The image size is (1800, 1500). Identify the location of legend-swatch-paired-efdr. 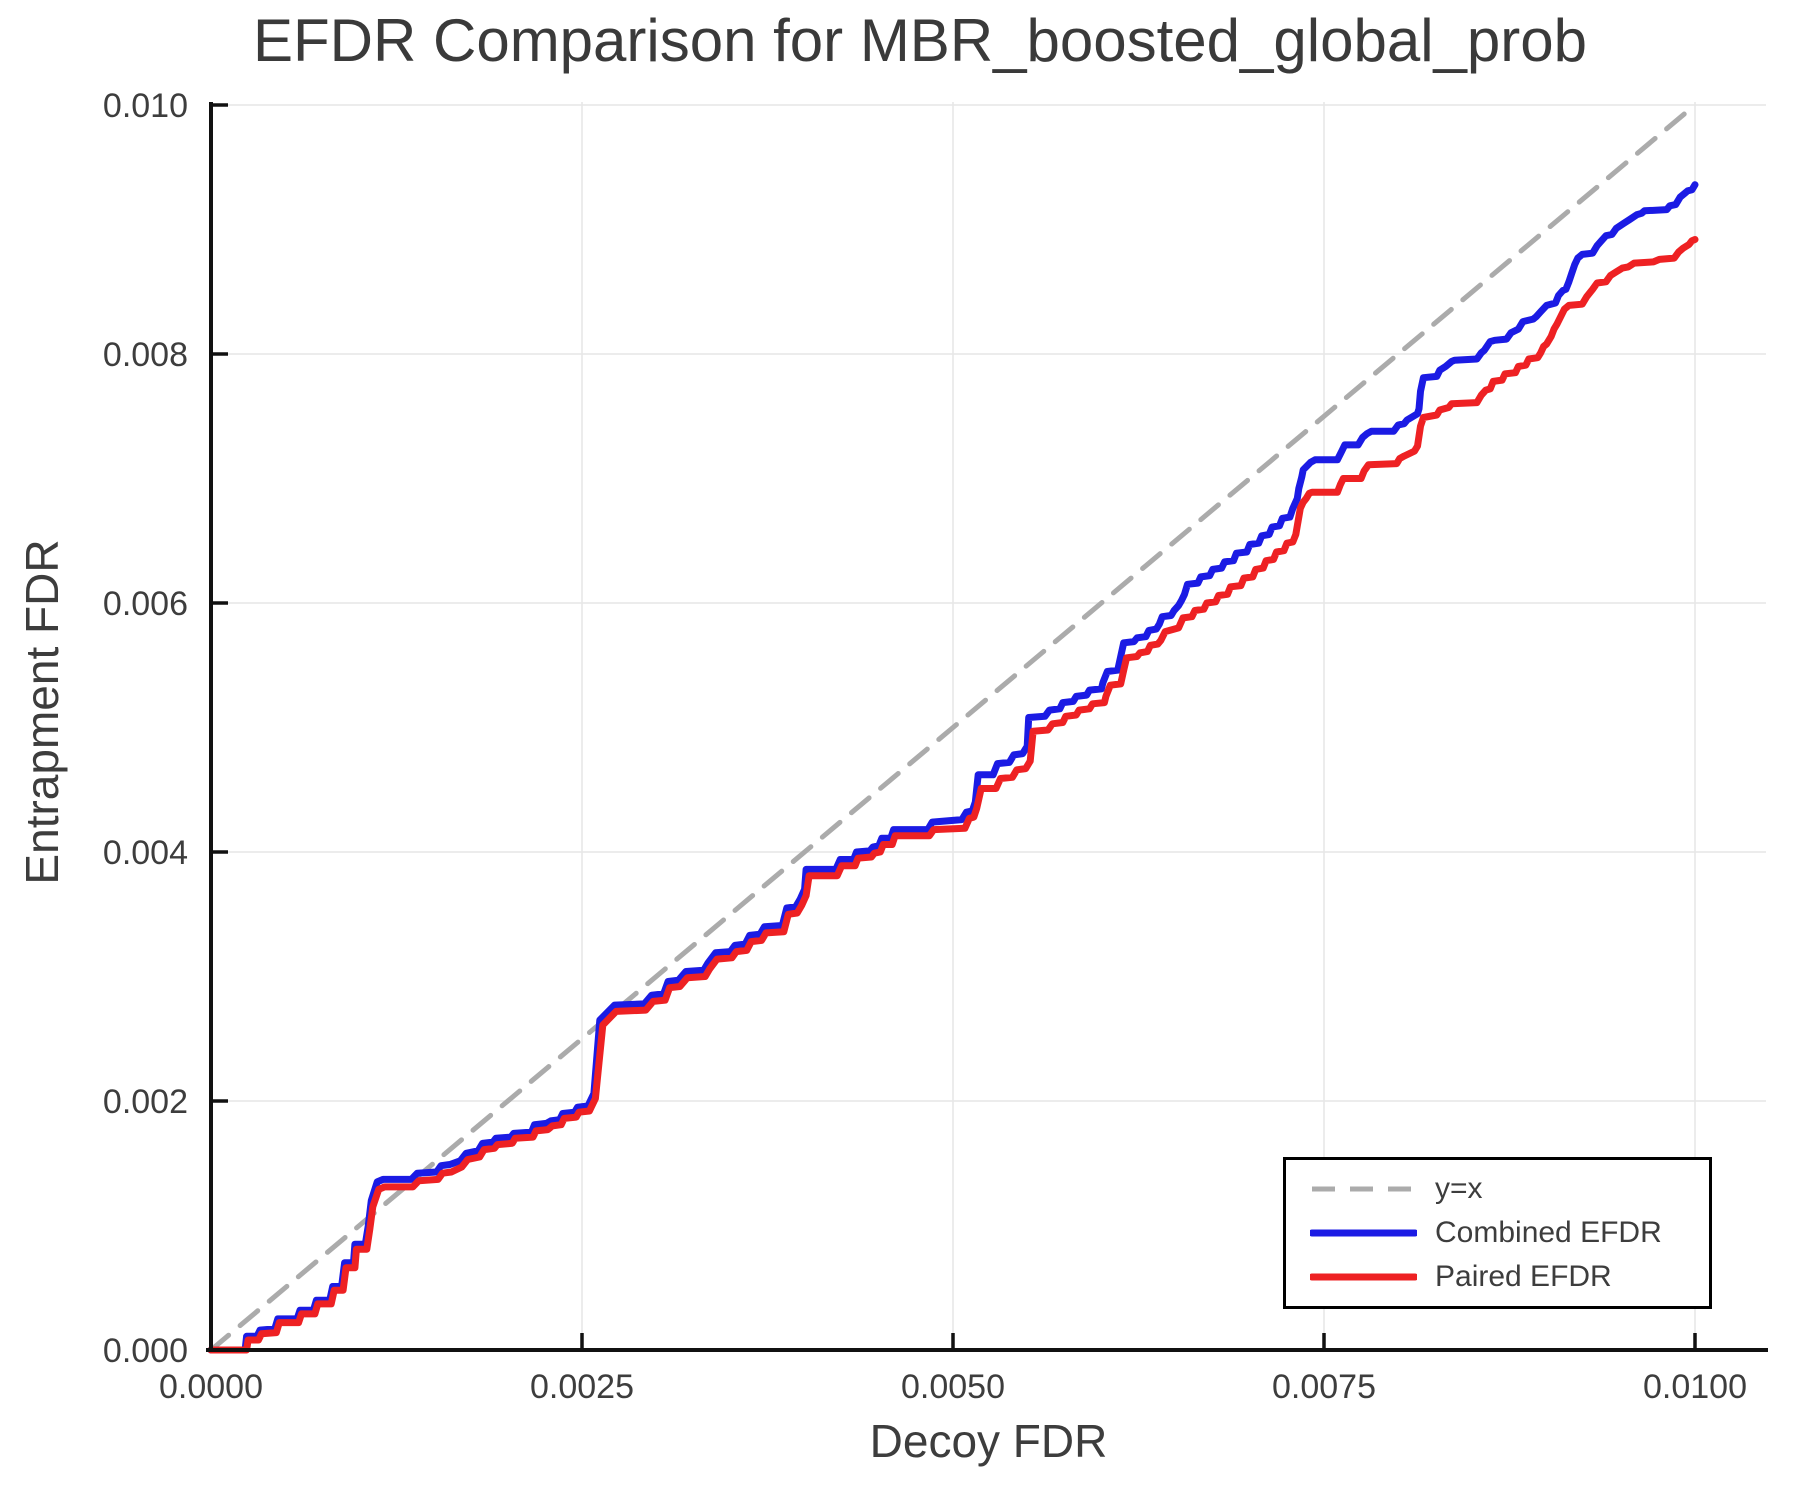
(1363, 1277).